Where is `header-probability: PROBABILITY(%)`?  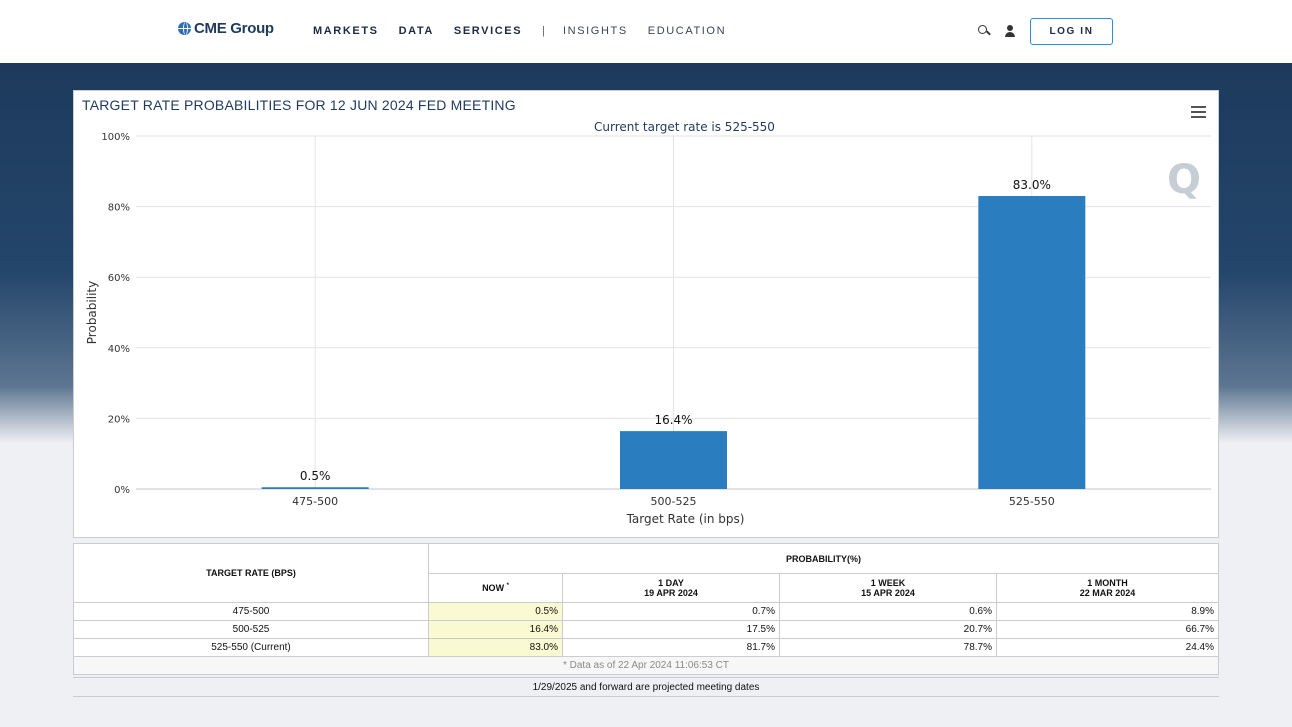
header-probability: PROBABILITY(%) is located at coordinates (823, 558).